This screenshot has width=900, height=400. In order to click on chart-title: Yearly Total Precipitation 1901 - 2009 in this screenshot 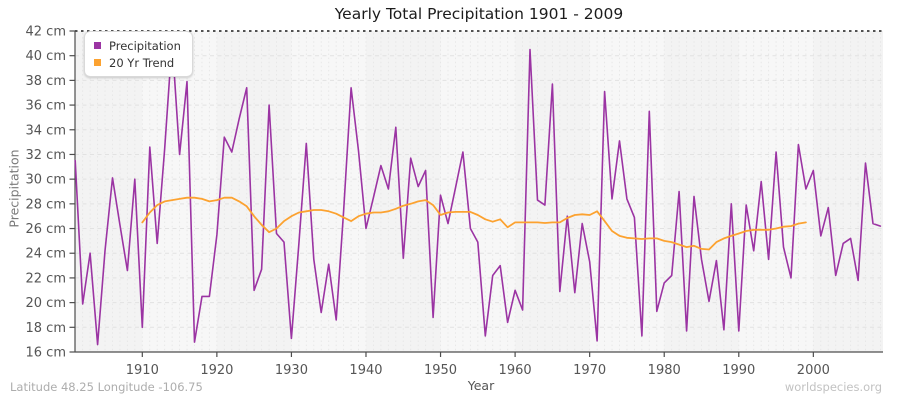, I will do `click(479, 14)`.